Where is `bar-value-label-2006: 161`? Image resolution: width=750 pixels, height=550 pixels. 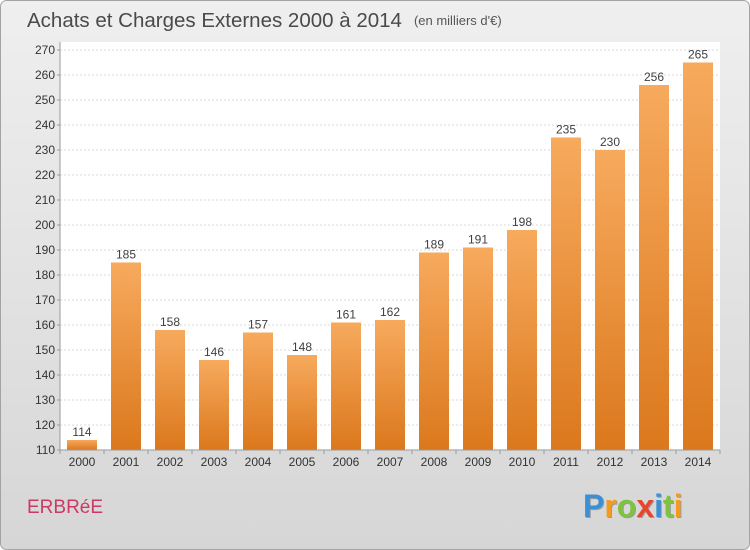 bar-value-label-2006: 161 is located at coordinates (346, 315).